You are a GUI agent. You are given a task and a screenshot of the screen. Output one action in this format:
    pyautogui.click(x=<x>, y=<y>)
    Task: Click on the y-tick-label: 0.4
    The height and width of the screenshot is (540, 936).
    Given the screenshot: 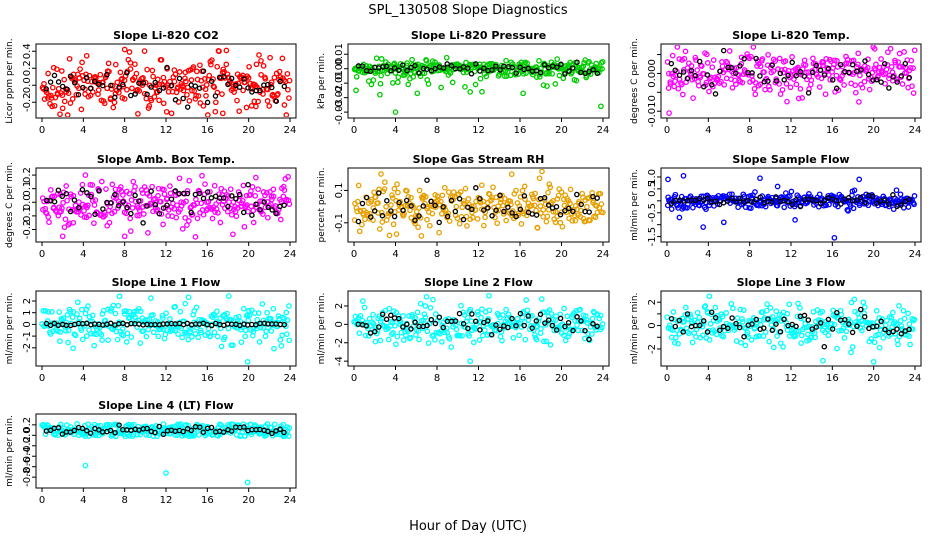 What is the action you would take?
    pyautogui.click(x=27, y=51)
    